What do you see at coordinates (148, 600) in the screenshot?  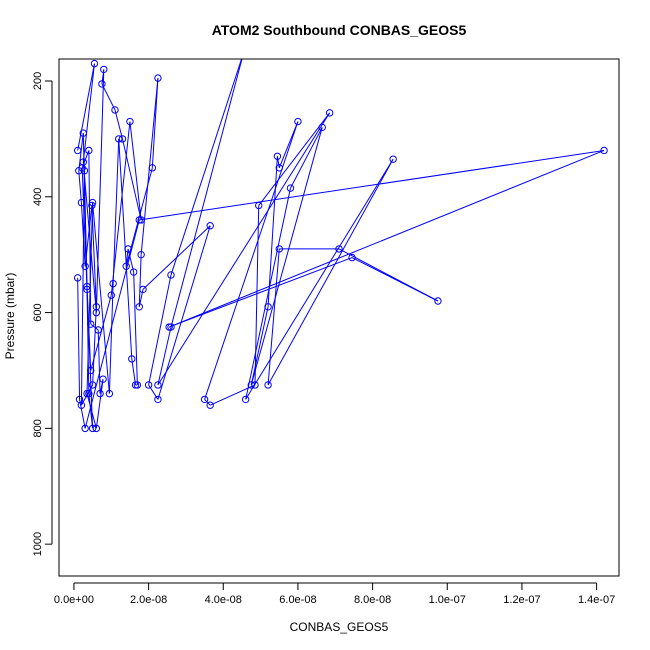 I see `x-tick-label: 2.0e-08` at bounding box center [148, 600].